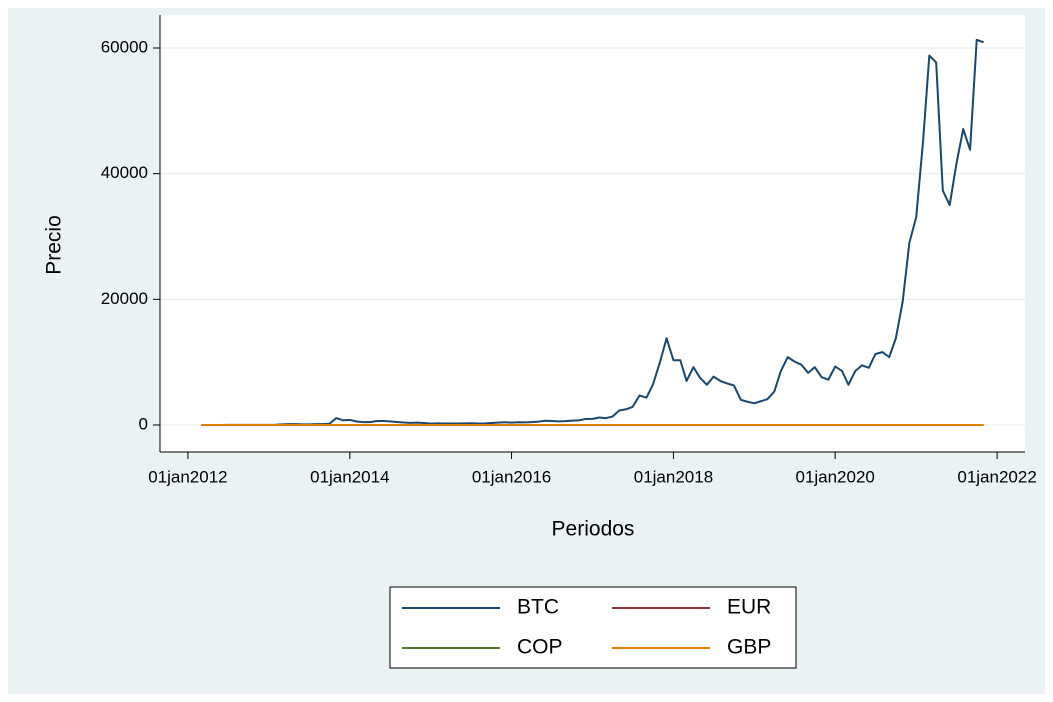 The height and width of the screenshot is (702, 1053). What do you see at coordinates (540, 647) in the screenshot?
I see `legend-label: COP` at bounding box center [540, 647].